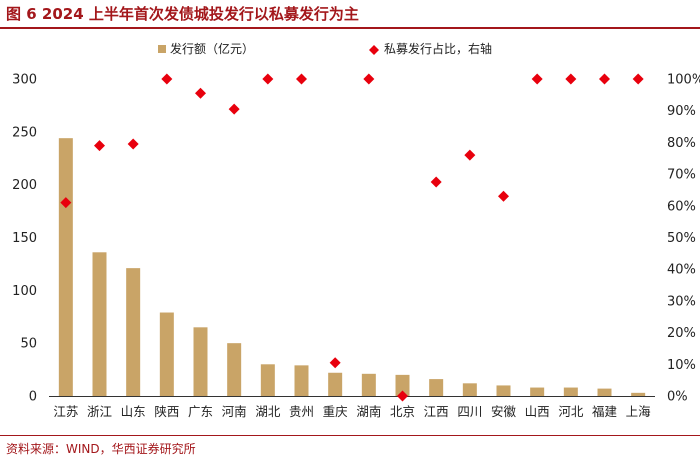 The width and height of the screenshot is (700, 466). Describe the element at coordinates (677, 397) in the screenshot. I see `y-right-tick-label: 0%` at that location.